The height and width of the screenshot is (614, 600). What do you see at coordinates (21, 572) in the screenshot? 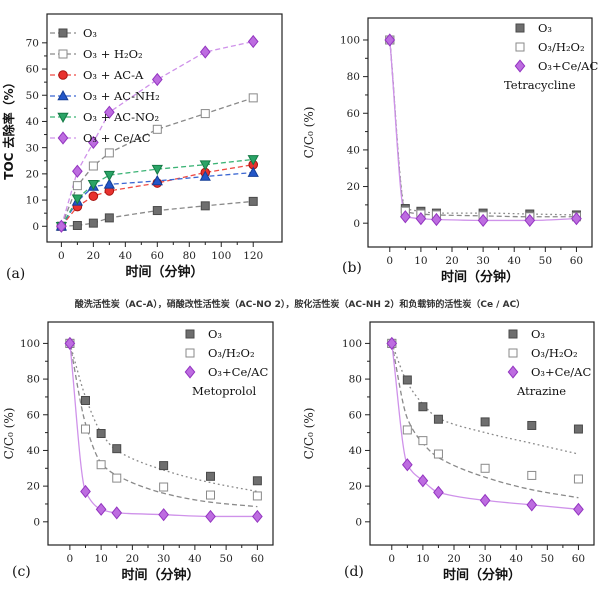
I see `panel-letter: (c)` at bounding box center [21, 572].